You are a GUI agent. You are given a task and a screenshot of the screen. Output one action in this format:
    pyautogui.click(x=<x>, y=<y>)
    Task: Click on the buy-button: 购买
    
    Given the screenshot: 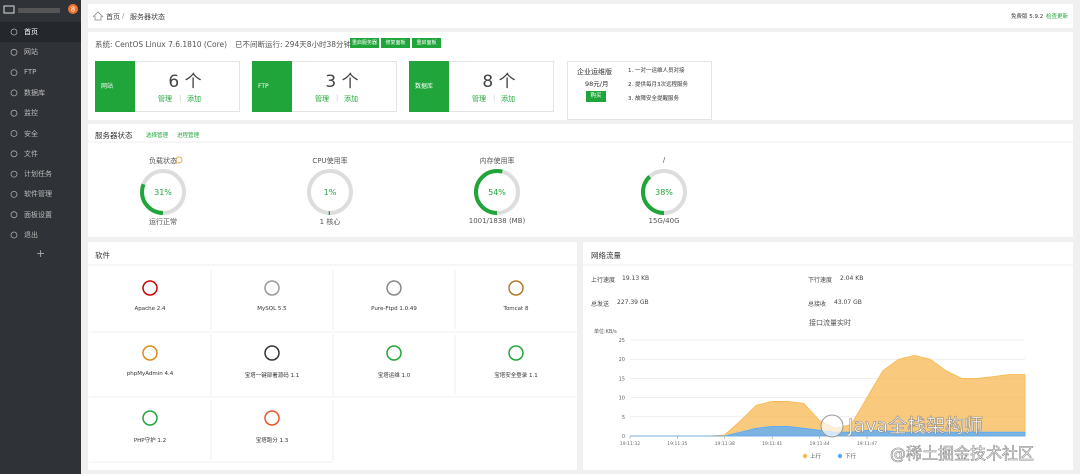 What is the action you would take?
    pyautogui.click(x=596, y=96)
    